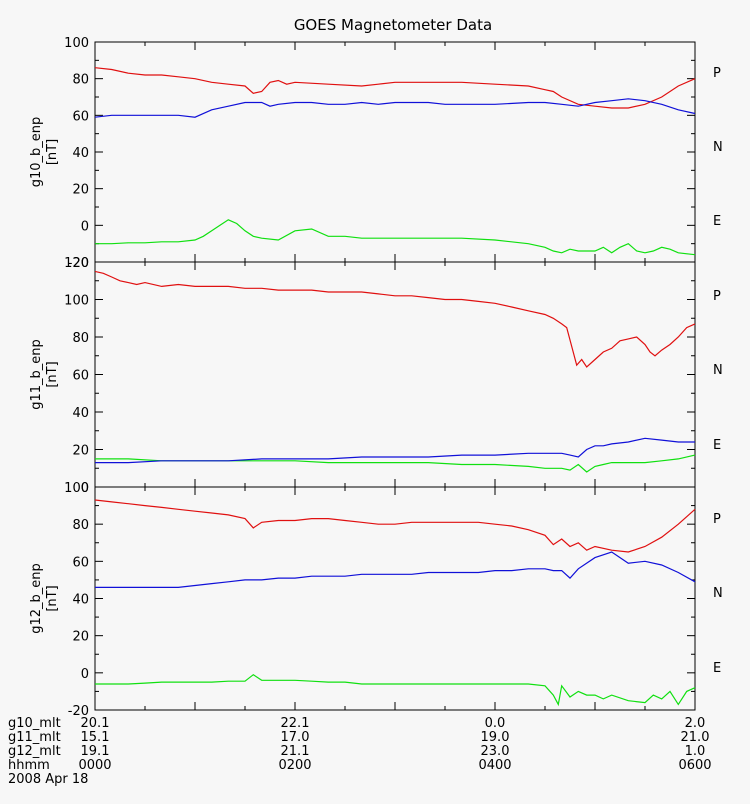 Image resolution: width=750 pixels, height=804 pixels. I want to click on x-row-label: hhmm, so click(29, 765).